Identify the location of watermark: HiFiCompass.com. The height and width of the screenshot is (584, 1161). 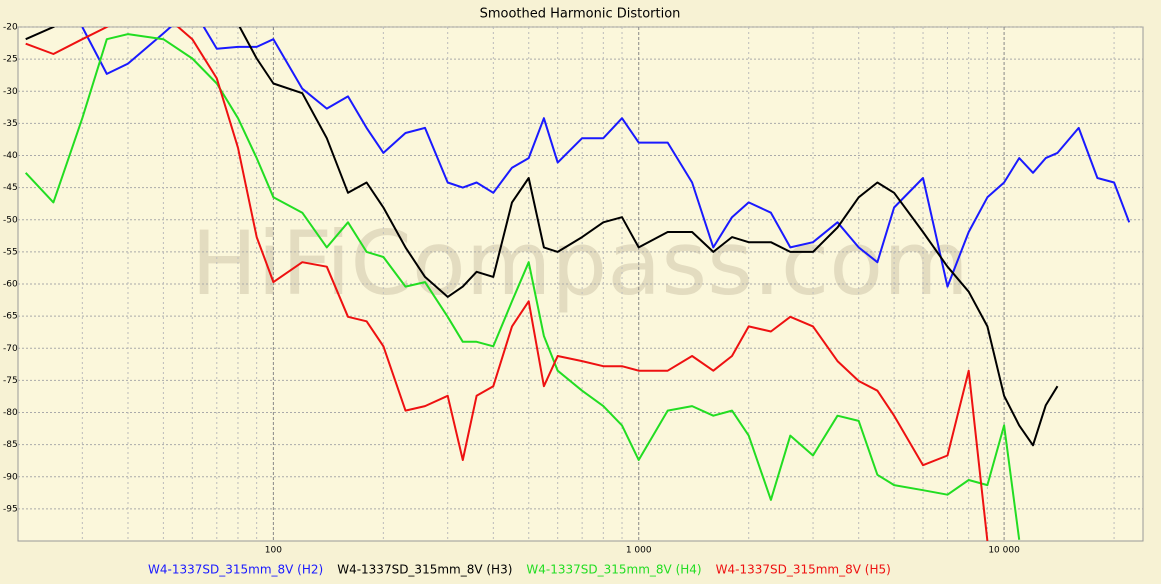
(580, 263).